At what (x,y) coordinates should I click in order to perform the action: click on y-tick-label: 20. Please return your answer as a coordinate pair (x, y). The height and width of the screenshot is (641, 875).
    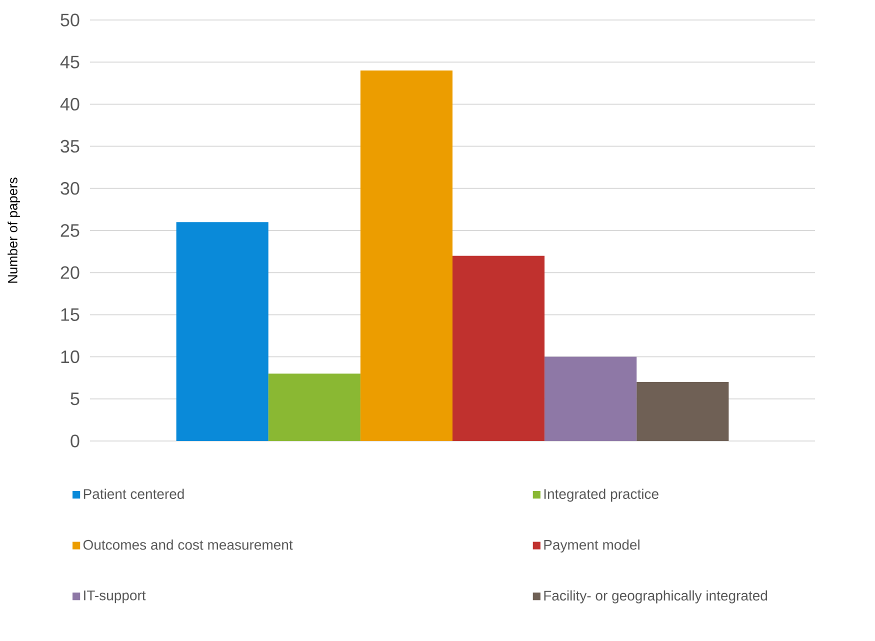
    Looking at the image, I should click on (70, 272).